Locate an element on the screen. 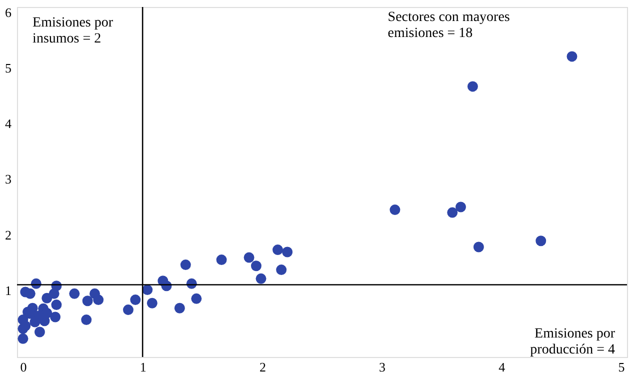  x-tick-label: 5 is located at coordinates (621, 367).